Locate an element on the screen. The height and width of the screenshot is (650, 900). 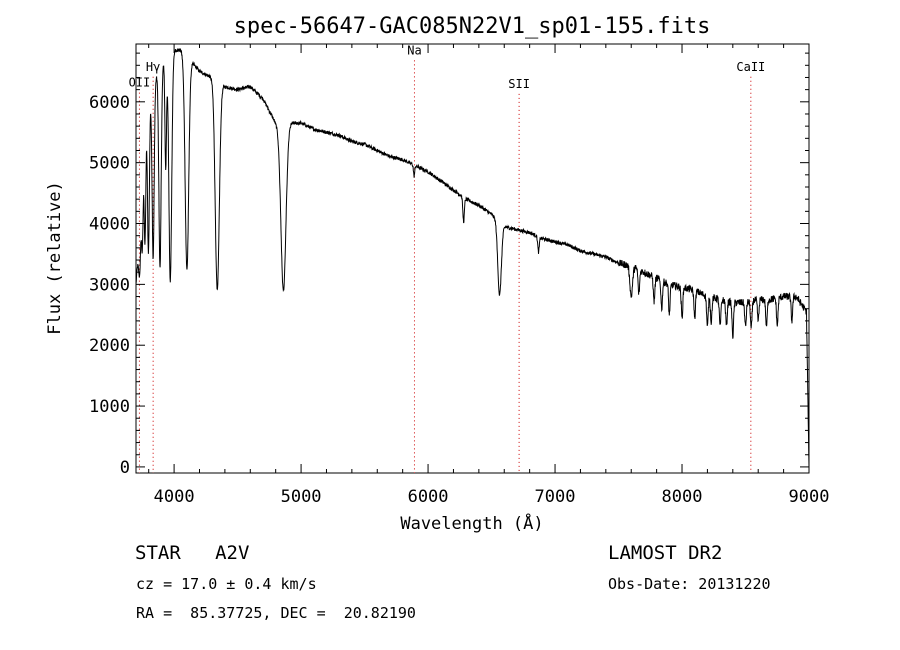
line-marker-label: Na is located at coordinates (414, 50).